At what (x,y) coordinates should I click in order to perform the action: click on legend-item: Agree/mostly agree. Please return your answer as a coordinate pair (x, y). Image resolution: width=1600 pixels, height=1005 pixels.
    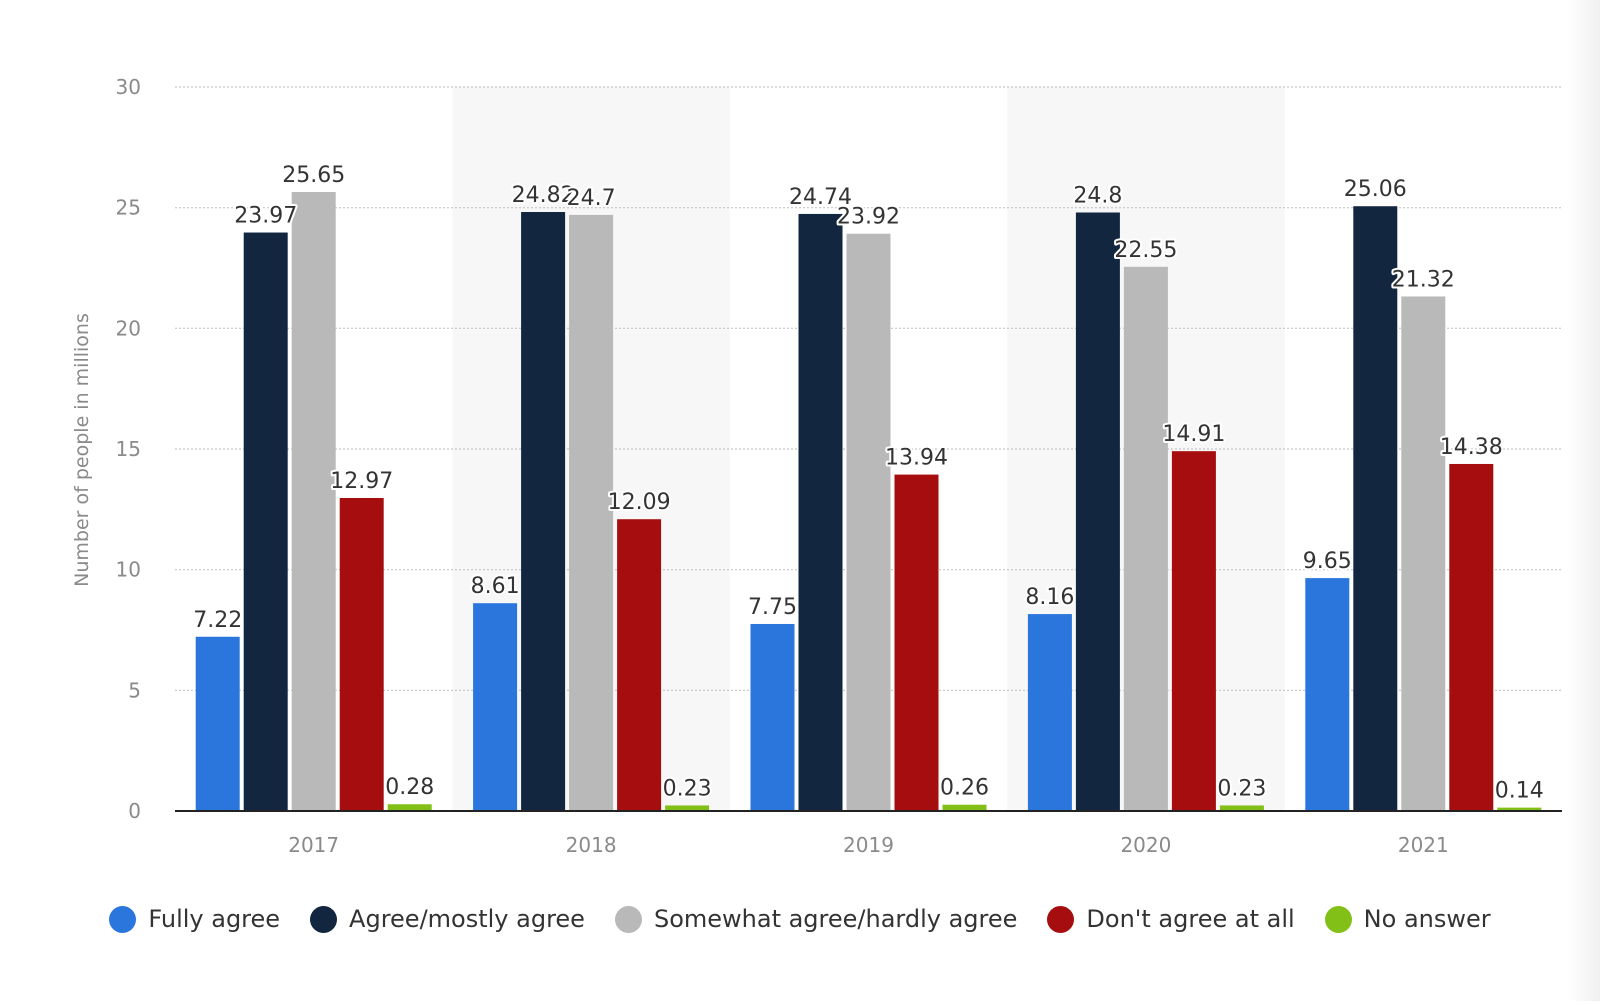
    Looking at the image, I should click on (447, 919).